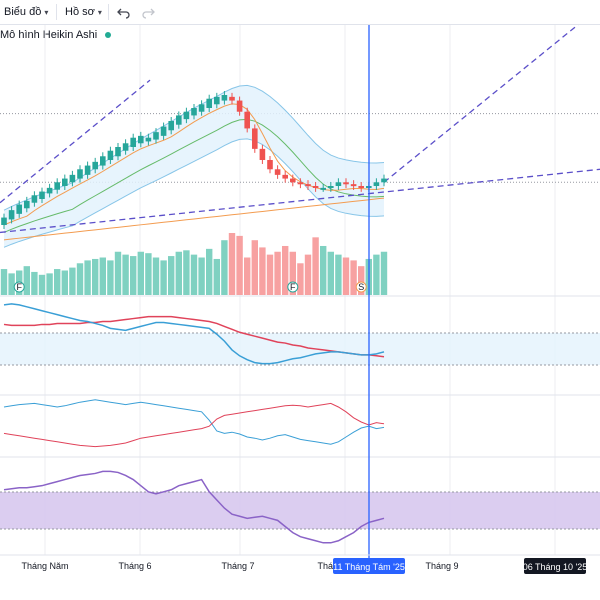 The width and height of the screenshot is (600, 600). I want to click on stoch-d-line, so click(194, 425).